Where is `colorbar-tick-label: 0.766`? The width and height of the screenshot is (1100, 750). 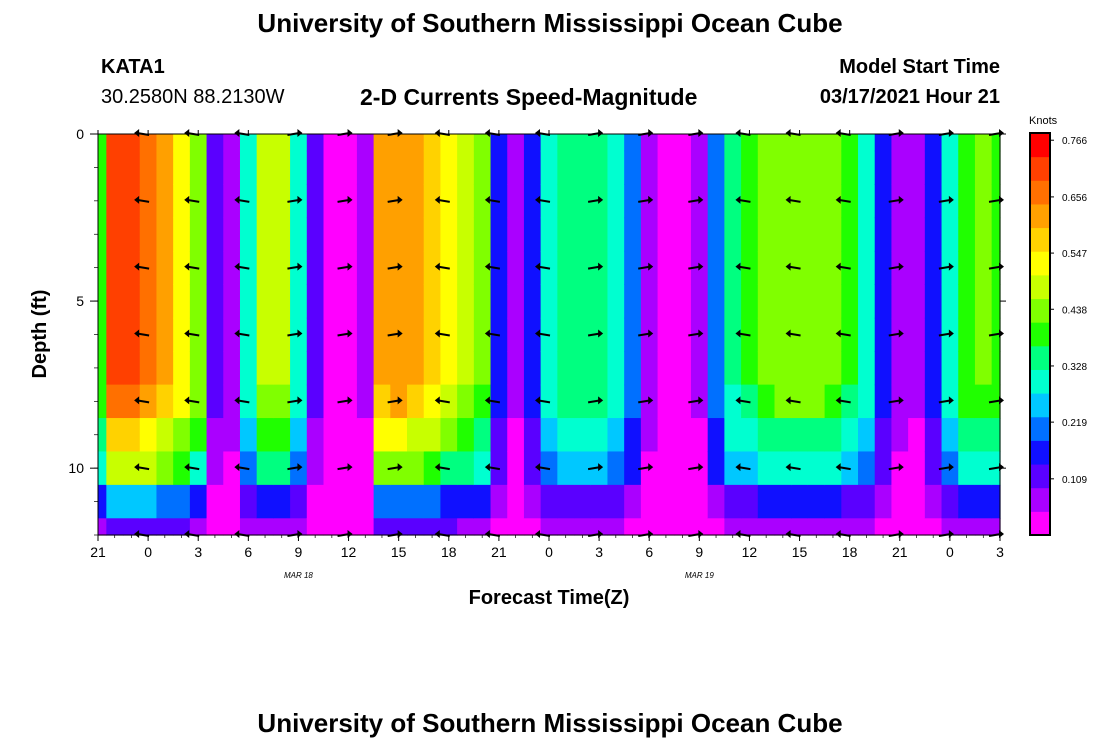 colorbar-tick-label: 0.766 is located at coordinates (1074, 141).